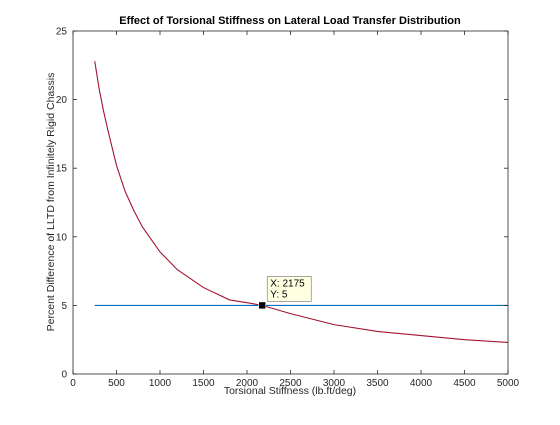 This screenshot has width=560, height=425. I want to click on x-tick-label: 0, so click(73, 383).